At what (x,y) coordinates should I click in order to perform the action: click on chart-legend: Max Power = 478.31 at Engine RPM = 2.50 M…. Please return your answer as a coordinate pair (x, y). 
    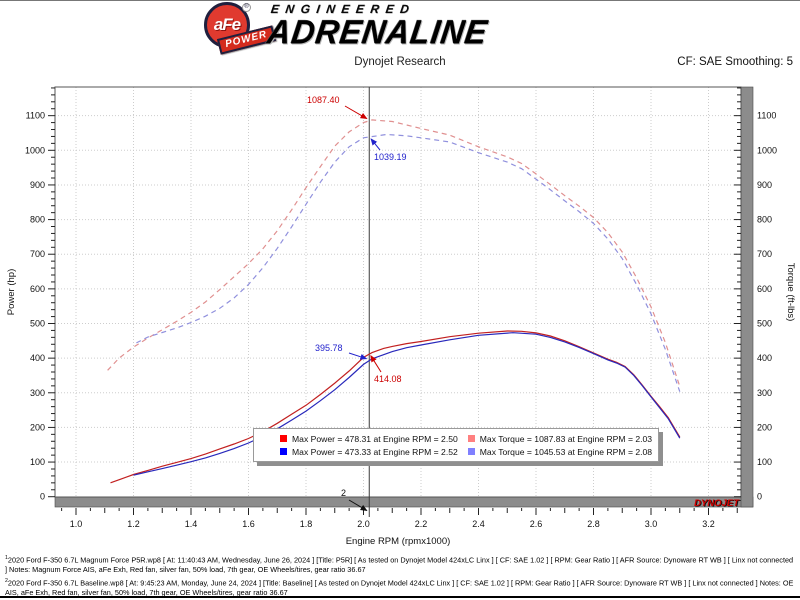
    Looking at the image, I should click on (456, 445).